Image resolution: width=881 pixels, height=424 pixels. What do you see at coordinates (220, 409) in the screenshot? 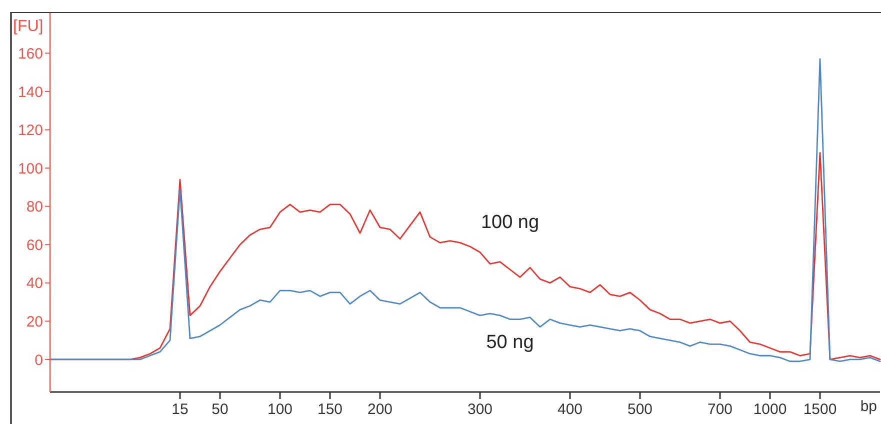
I see `x-tick-label: 50` at bounding box center [220, 409].